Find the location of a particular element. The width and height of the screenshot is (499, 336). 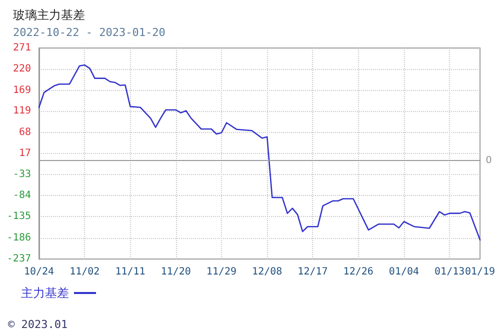

x-tick-label: 01/19 is located at coordinates (480, 272).